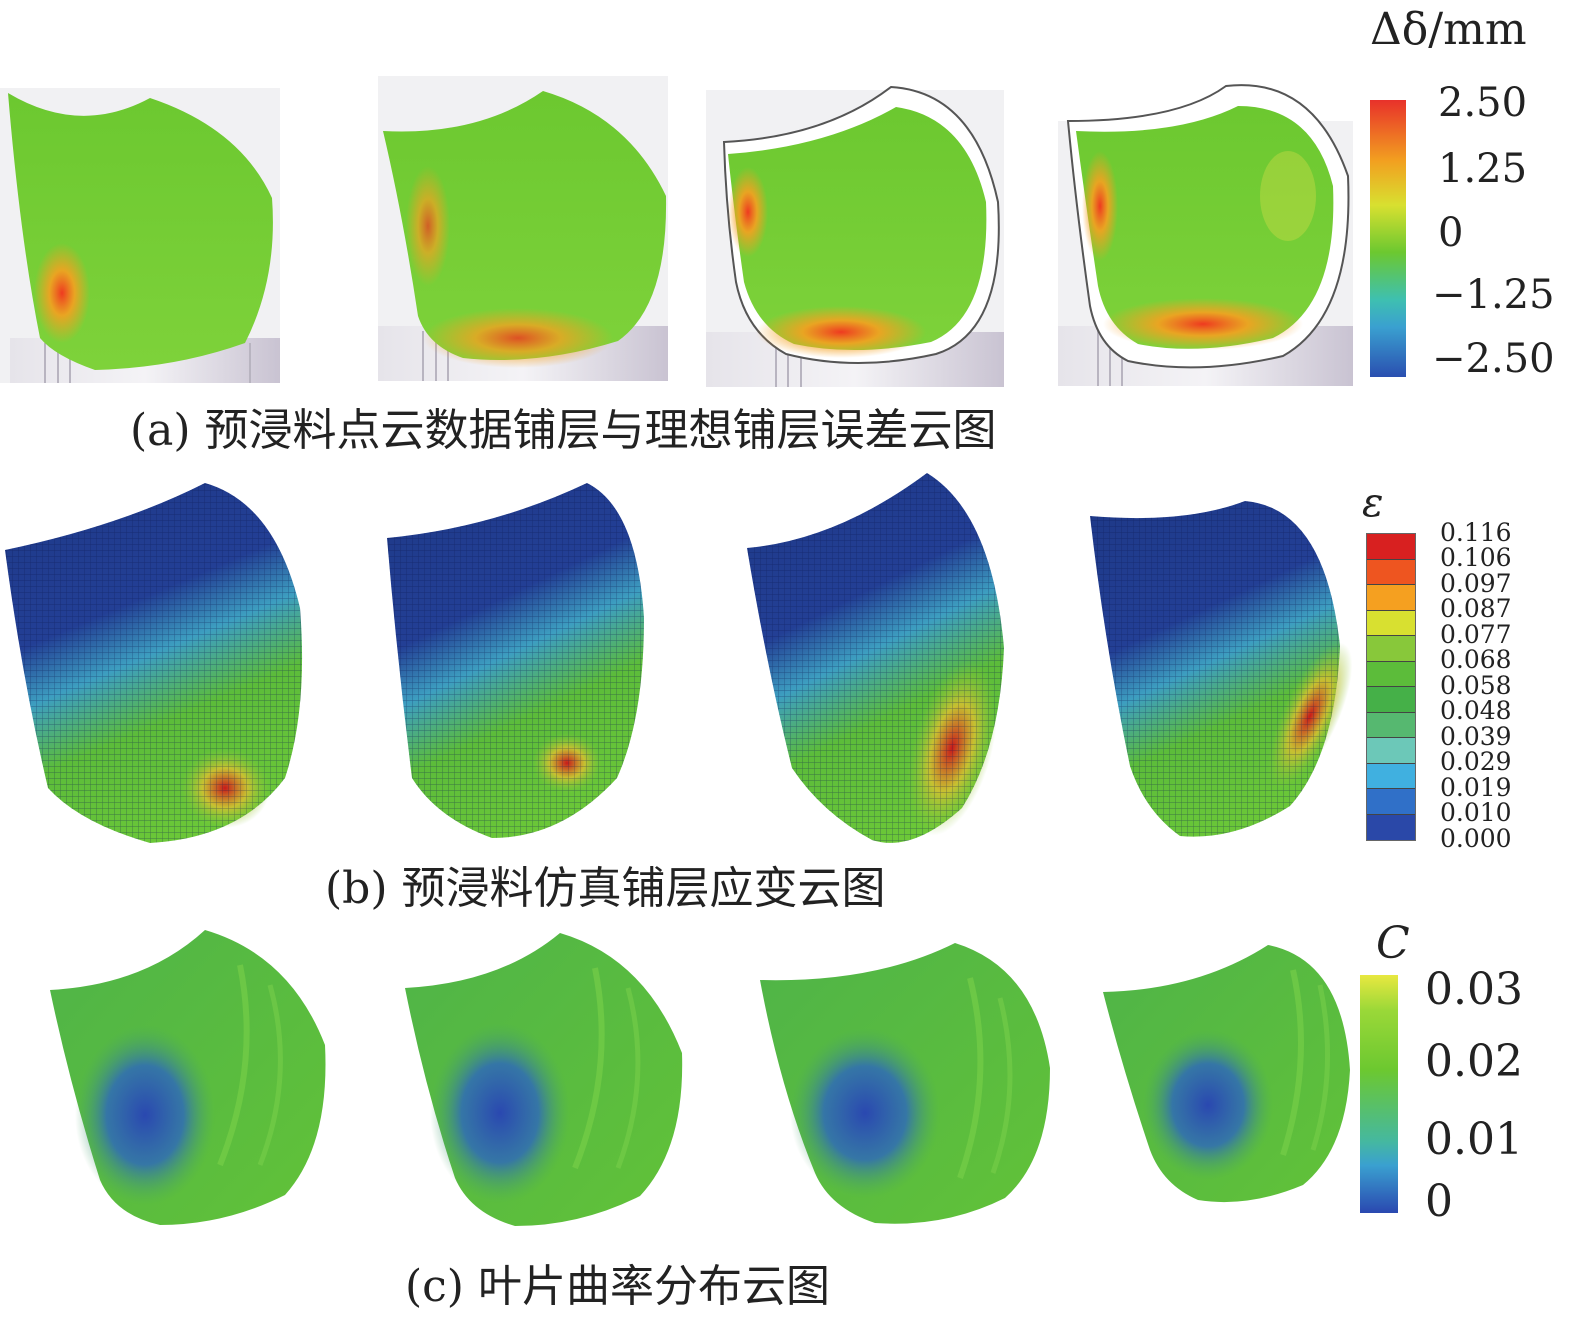 The image size is (1575, 1318). Describe the element at coordinates (1493, 359) in the screenshot. I see `tick-a-4: −2.50` at that location.